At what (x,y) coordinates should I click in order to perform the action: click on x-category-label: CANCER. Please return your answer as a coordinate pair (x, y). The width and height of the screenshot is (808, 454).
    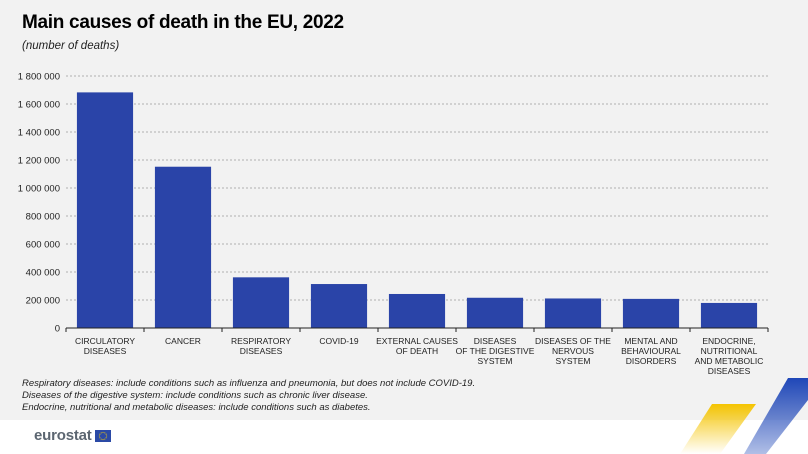
    Looking at the image, I should click on (183, 341).